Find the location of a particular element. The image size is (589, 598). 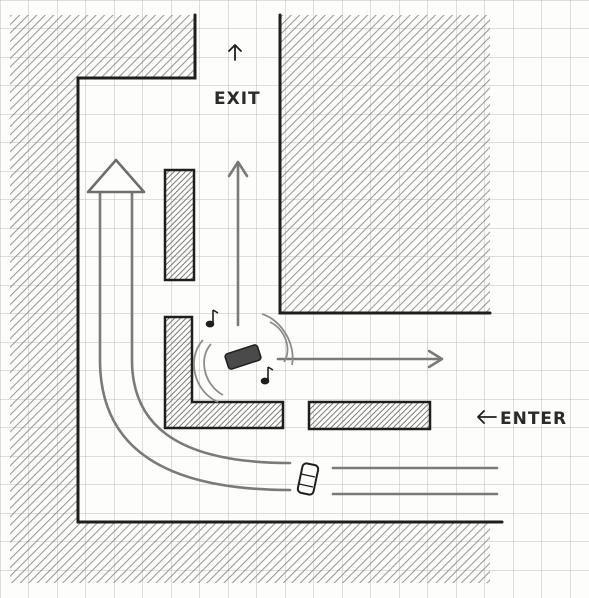

entry-outer-lane-right is located at coordinates (211, 327).